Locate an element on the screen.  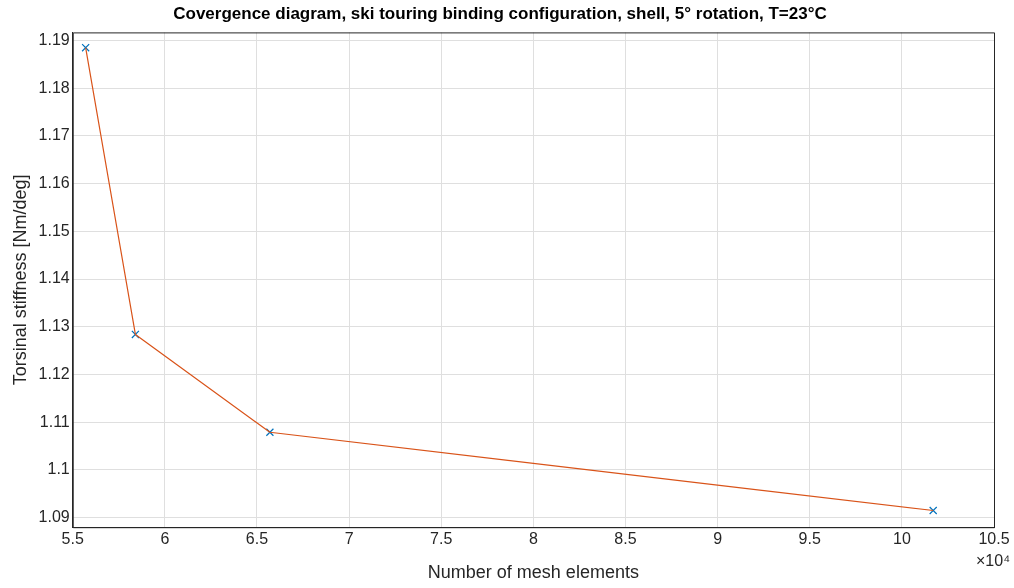
x-tick-label: 5.5 is located at coordinates (72, 539).